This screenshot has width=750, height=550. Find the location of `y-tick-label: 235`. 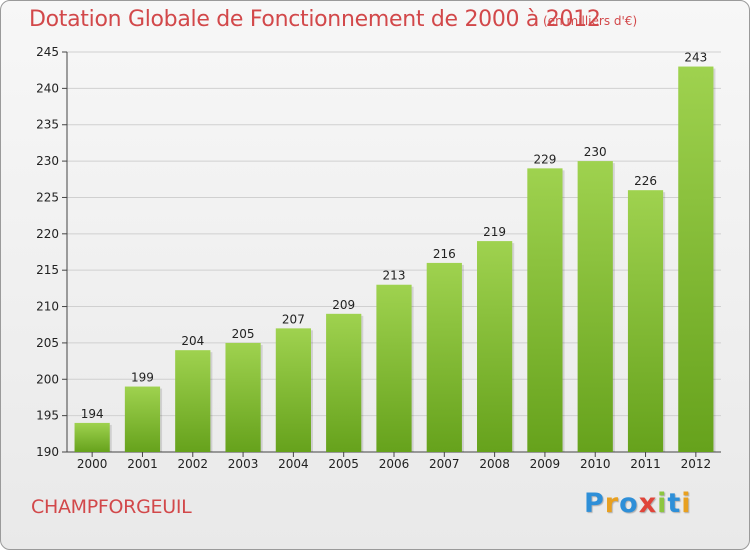

y-tick-label: 235 is located at coordinates (47, 125).